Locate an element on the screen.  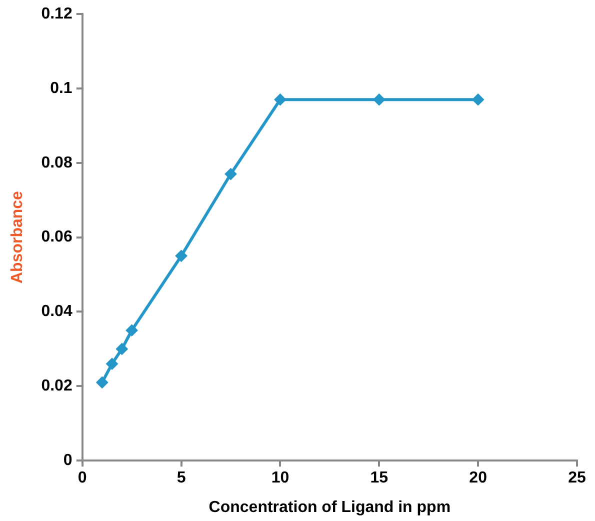
y-tick-label: 0.06 is located at coordinates (56, 237).